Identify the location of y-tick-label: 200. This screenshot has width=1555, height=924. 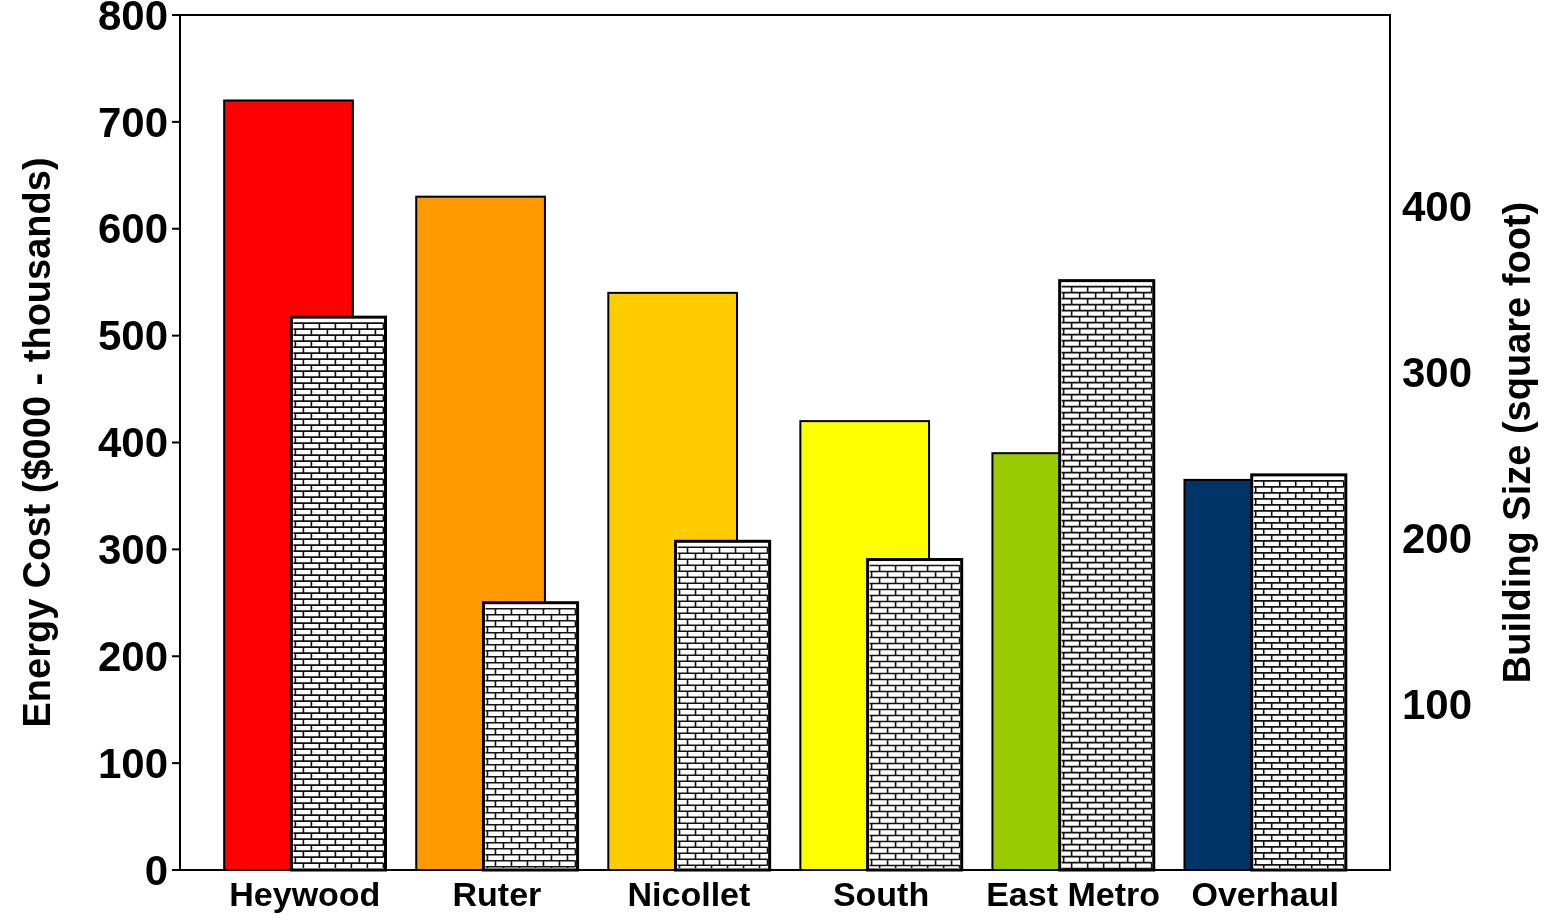
(132, 656).